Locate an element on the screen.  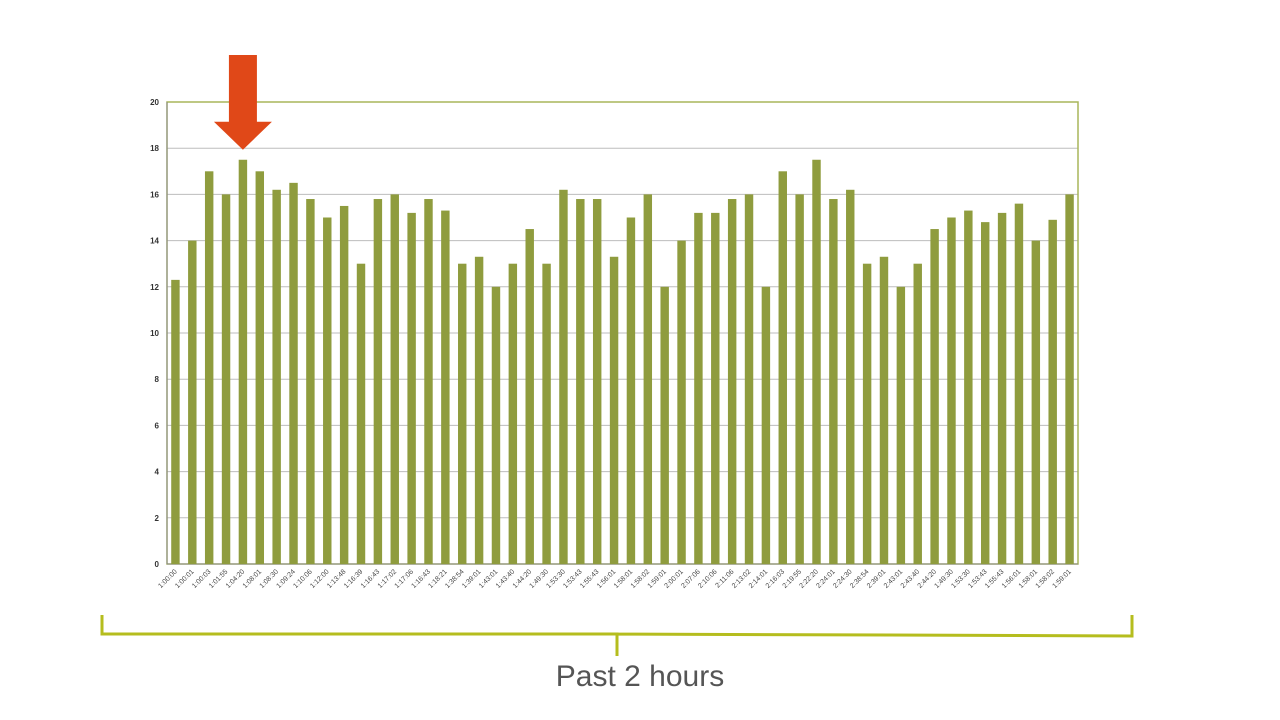
y-axis-tick-labels: 0 2 4 6 8 10 12 14 16 18 20 is located at coordinates (154, 333).